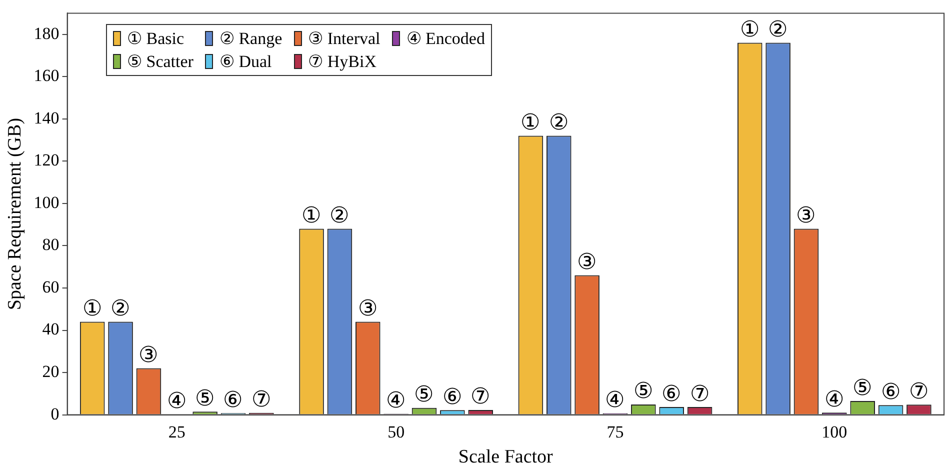  Describe the element at coordinates (51, 286) in the screenshot. I see `y-tick-label: 60` at that location.